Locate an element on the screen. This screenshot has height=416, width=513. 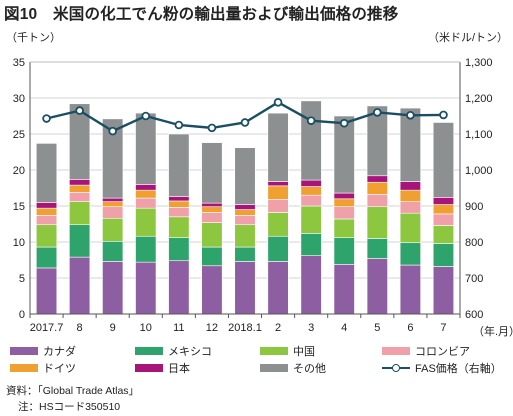
legend-item: FAS価格（右軸） is located at coordinates (442, 368).